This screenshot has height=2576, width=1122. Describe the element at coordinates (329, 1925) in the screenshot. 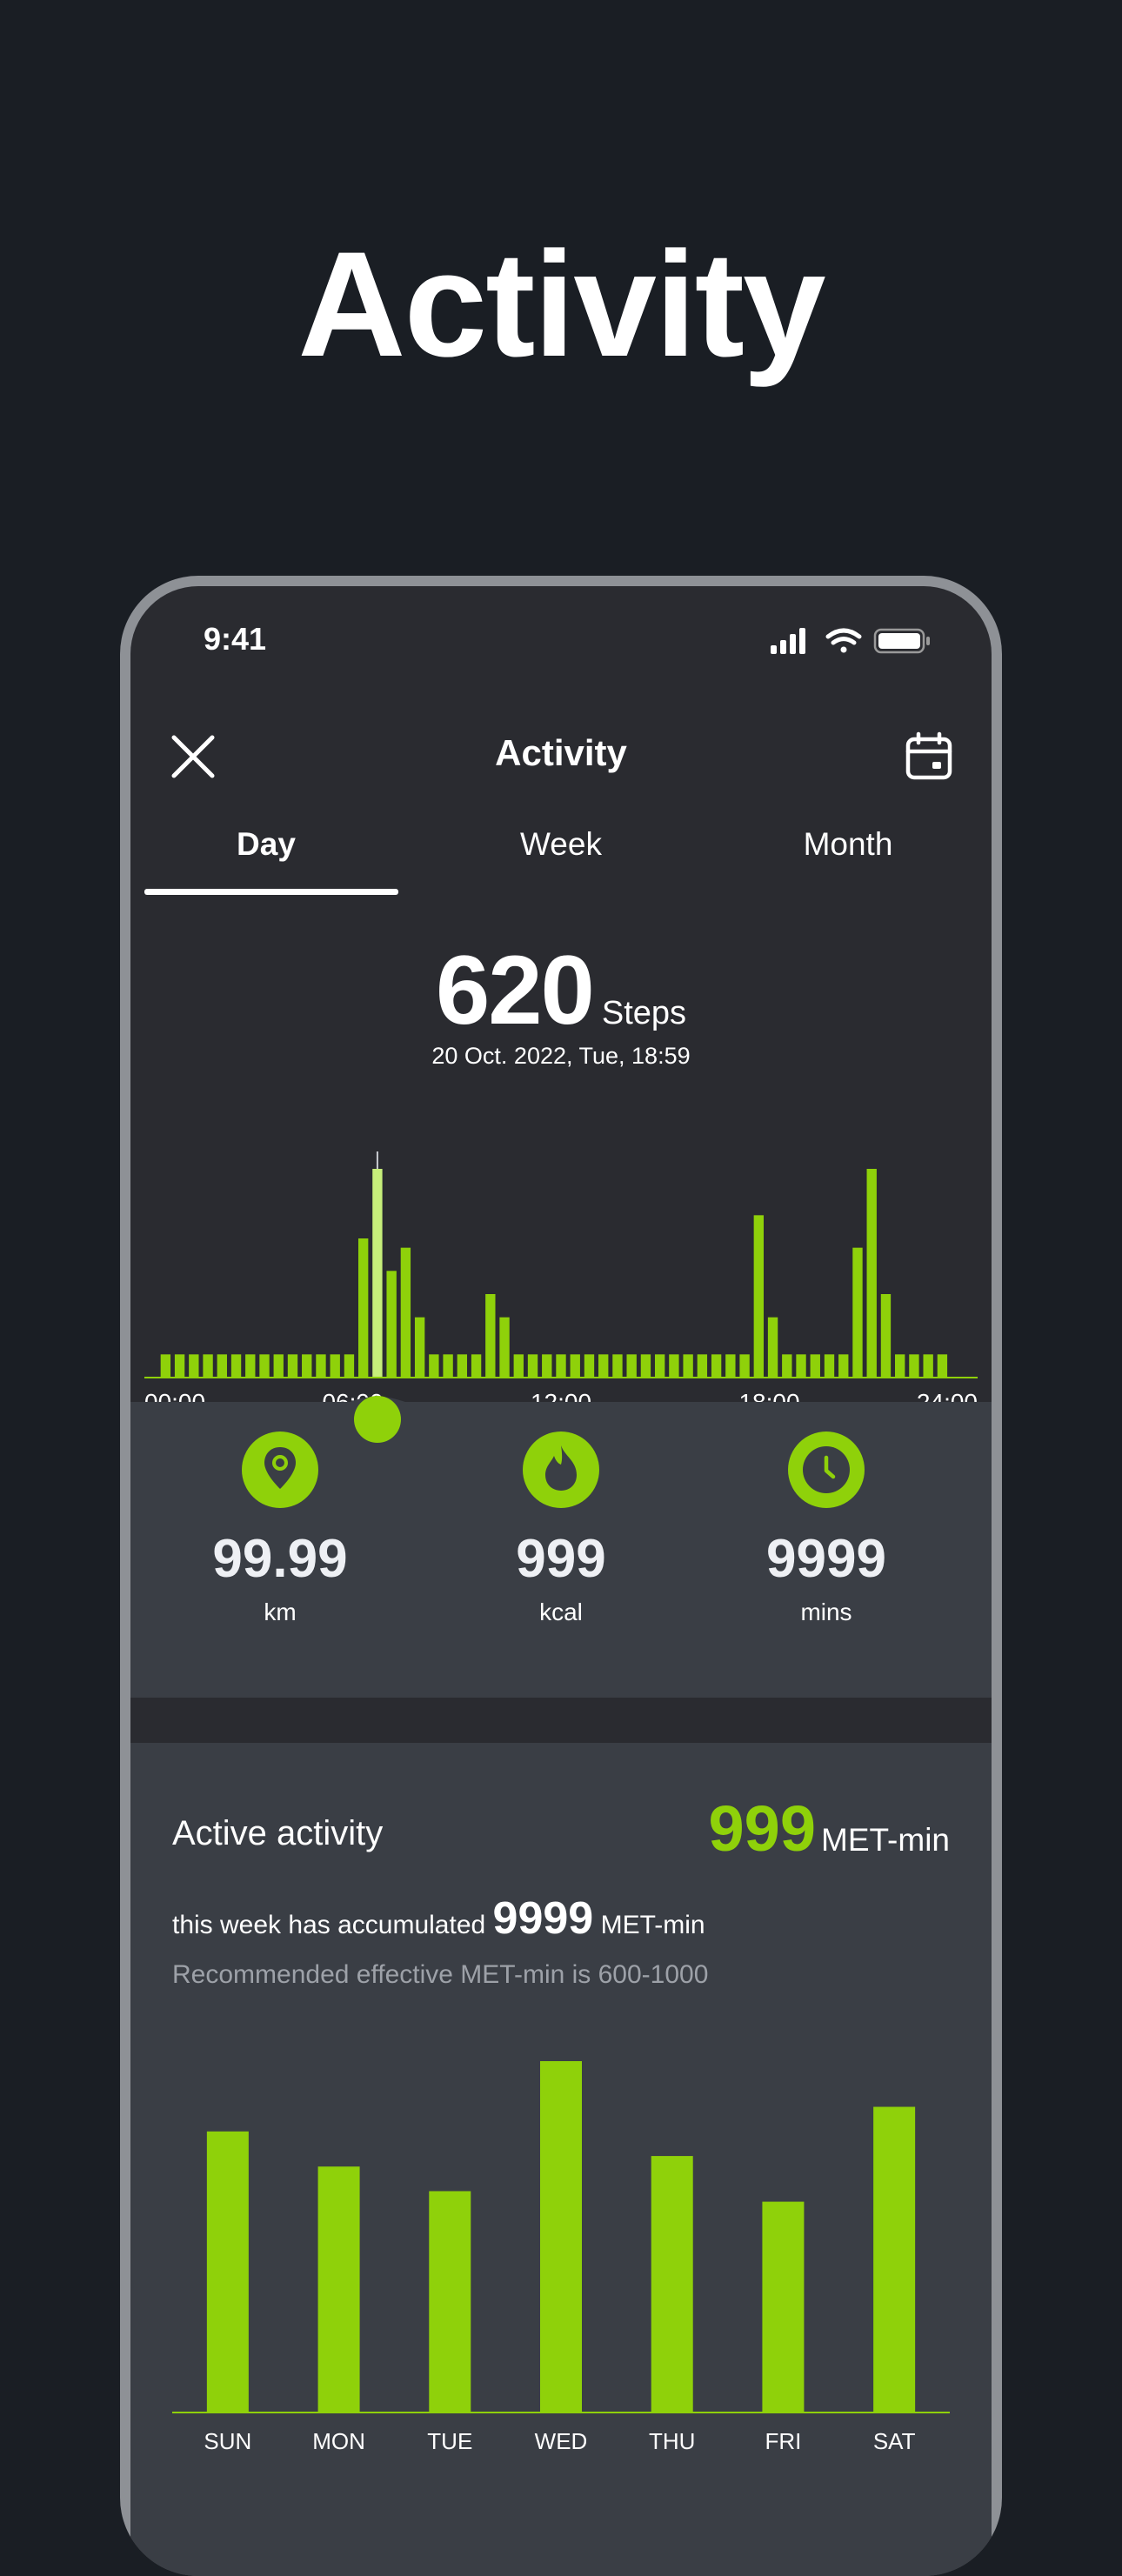

I see `week-prefix: this week has accumulated` at that location.